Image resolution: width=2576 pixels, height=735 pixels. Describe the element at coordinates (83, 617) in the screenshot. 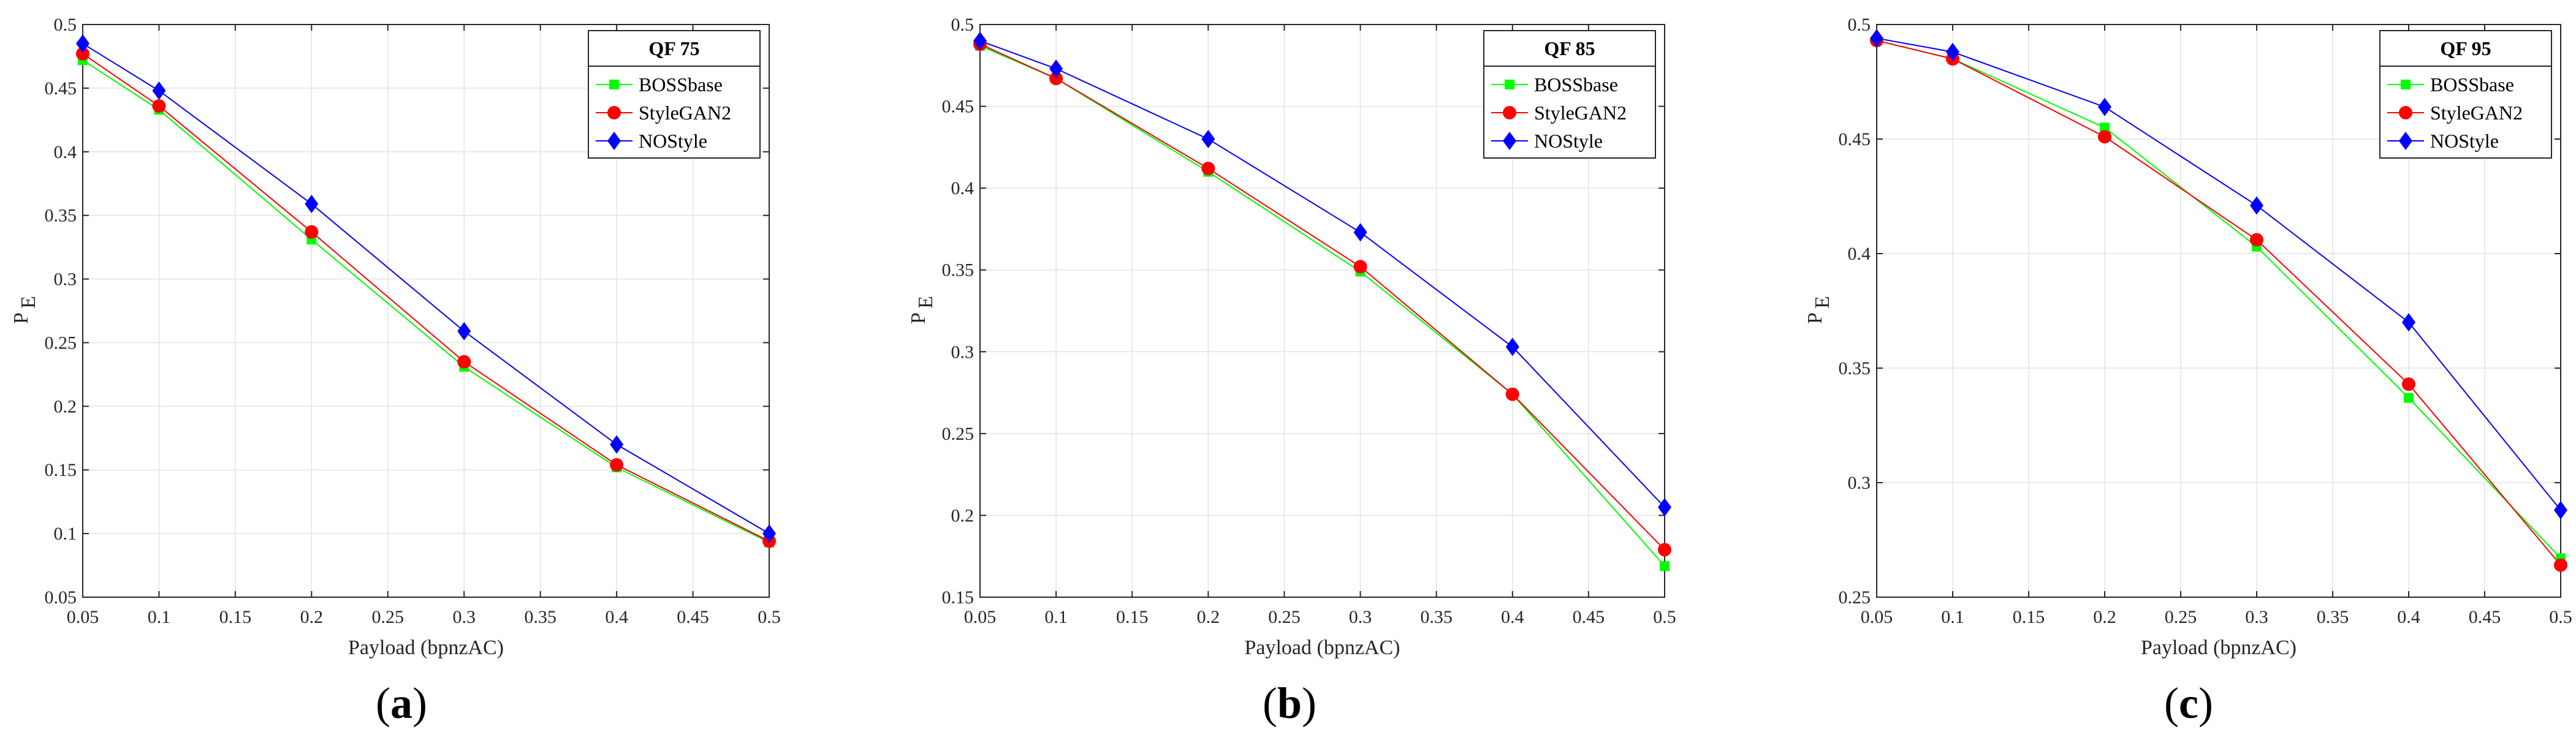

I see `x-tick-label: 0.05` at that location.